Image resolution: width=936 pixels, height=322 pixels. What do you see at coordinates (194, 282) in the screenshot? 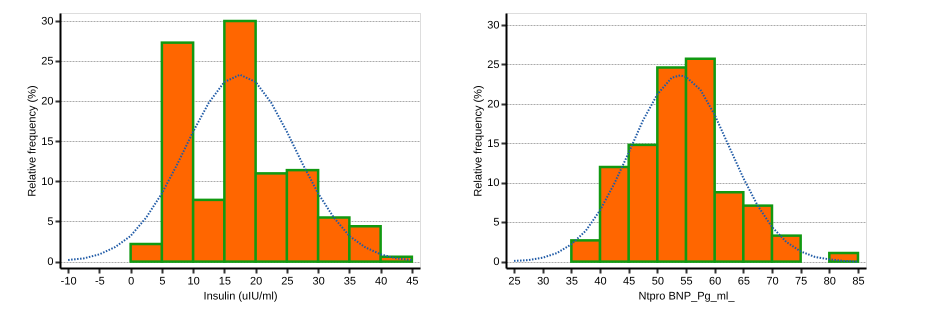
I see `x-tick-label: 10` at bounding box center [194, 282].